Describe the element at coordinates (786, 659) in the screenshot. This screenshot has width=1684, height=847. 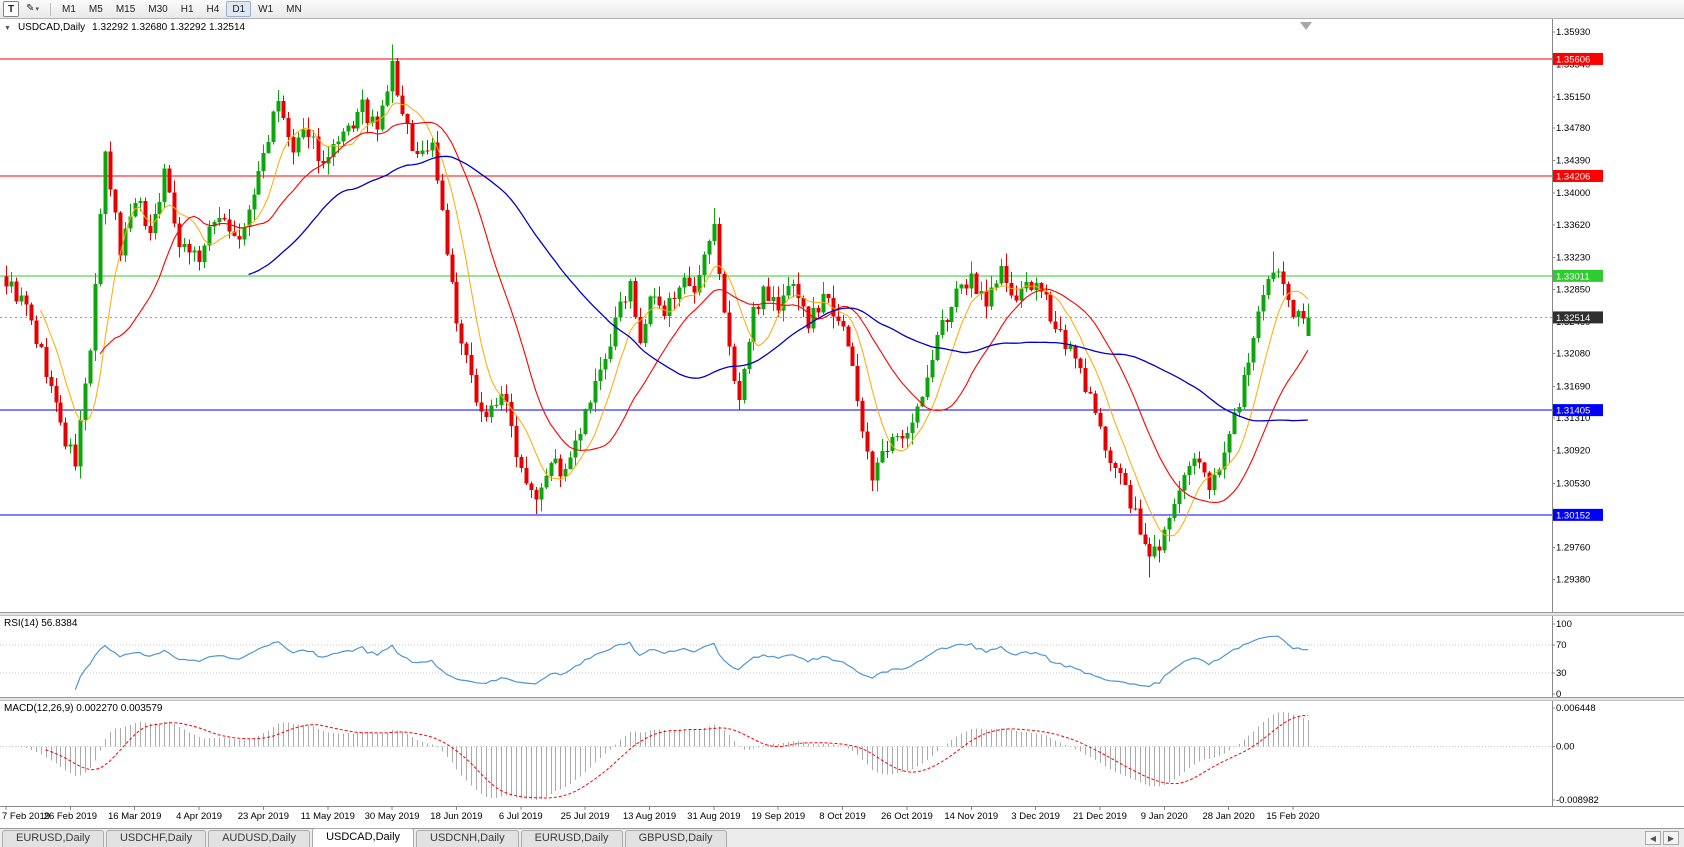
I see `rsi-pane: 100 70 30 0` at that location.